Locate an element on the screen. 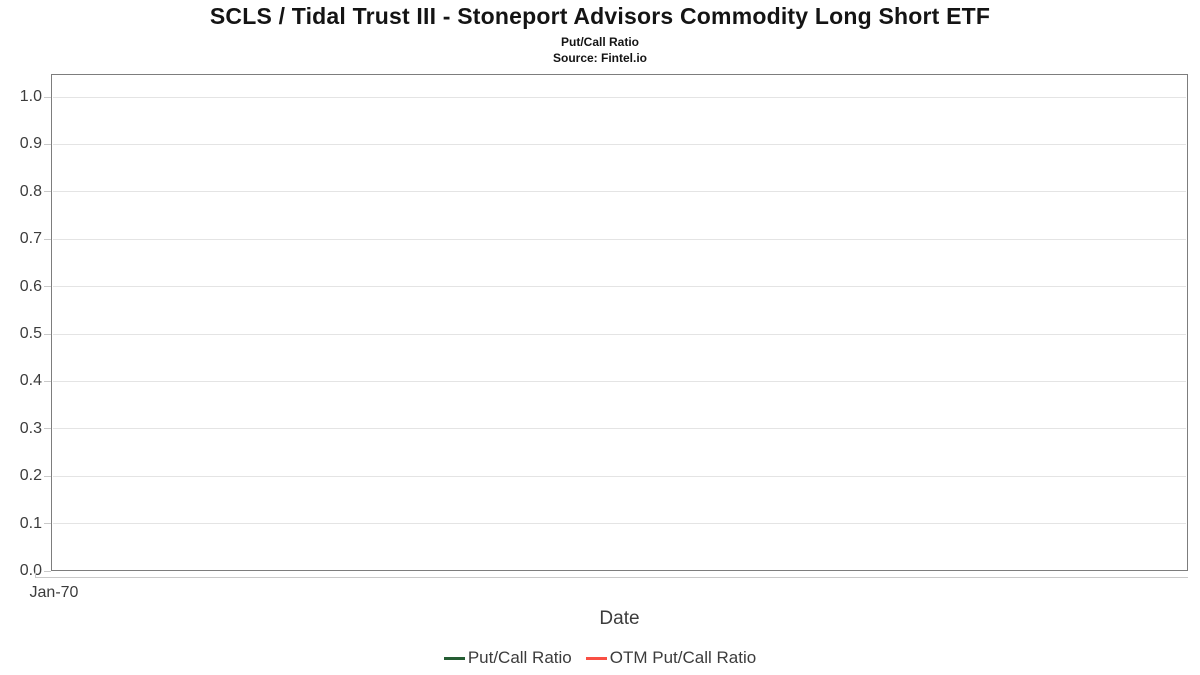  y-tick-label: 0.7 is located at coordinates (30, 239).